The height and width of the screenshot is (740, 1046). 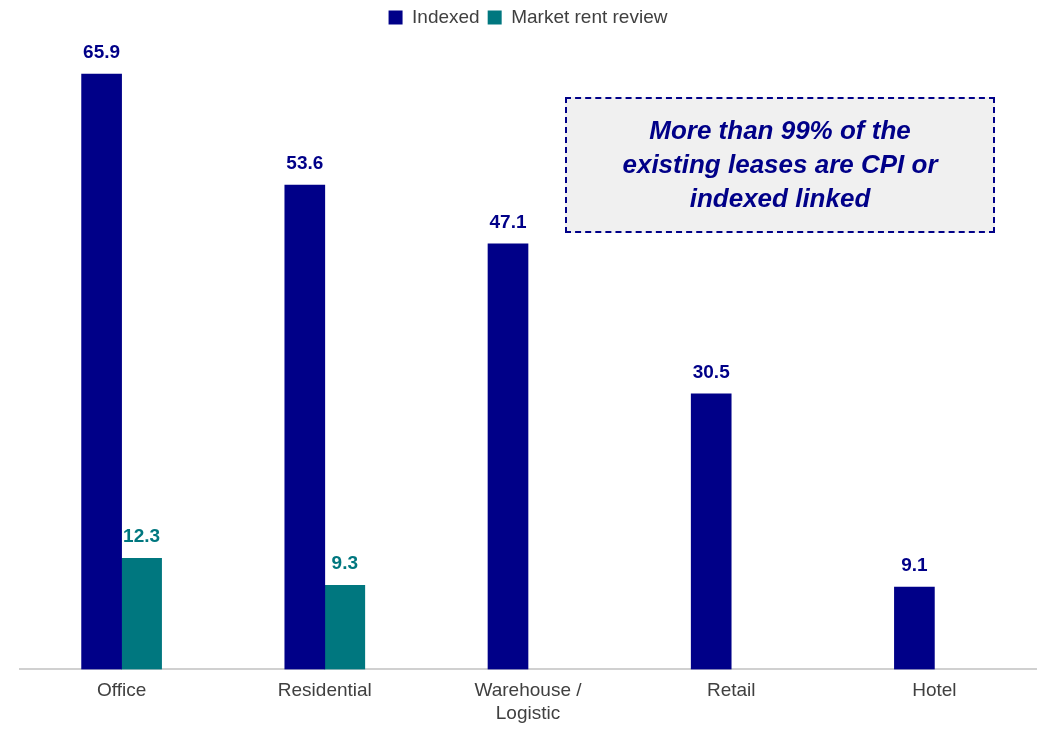 I want to click on x-tick-label: Office, so click(x=121, y=690).